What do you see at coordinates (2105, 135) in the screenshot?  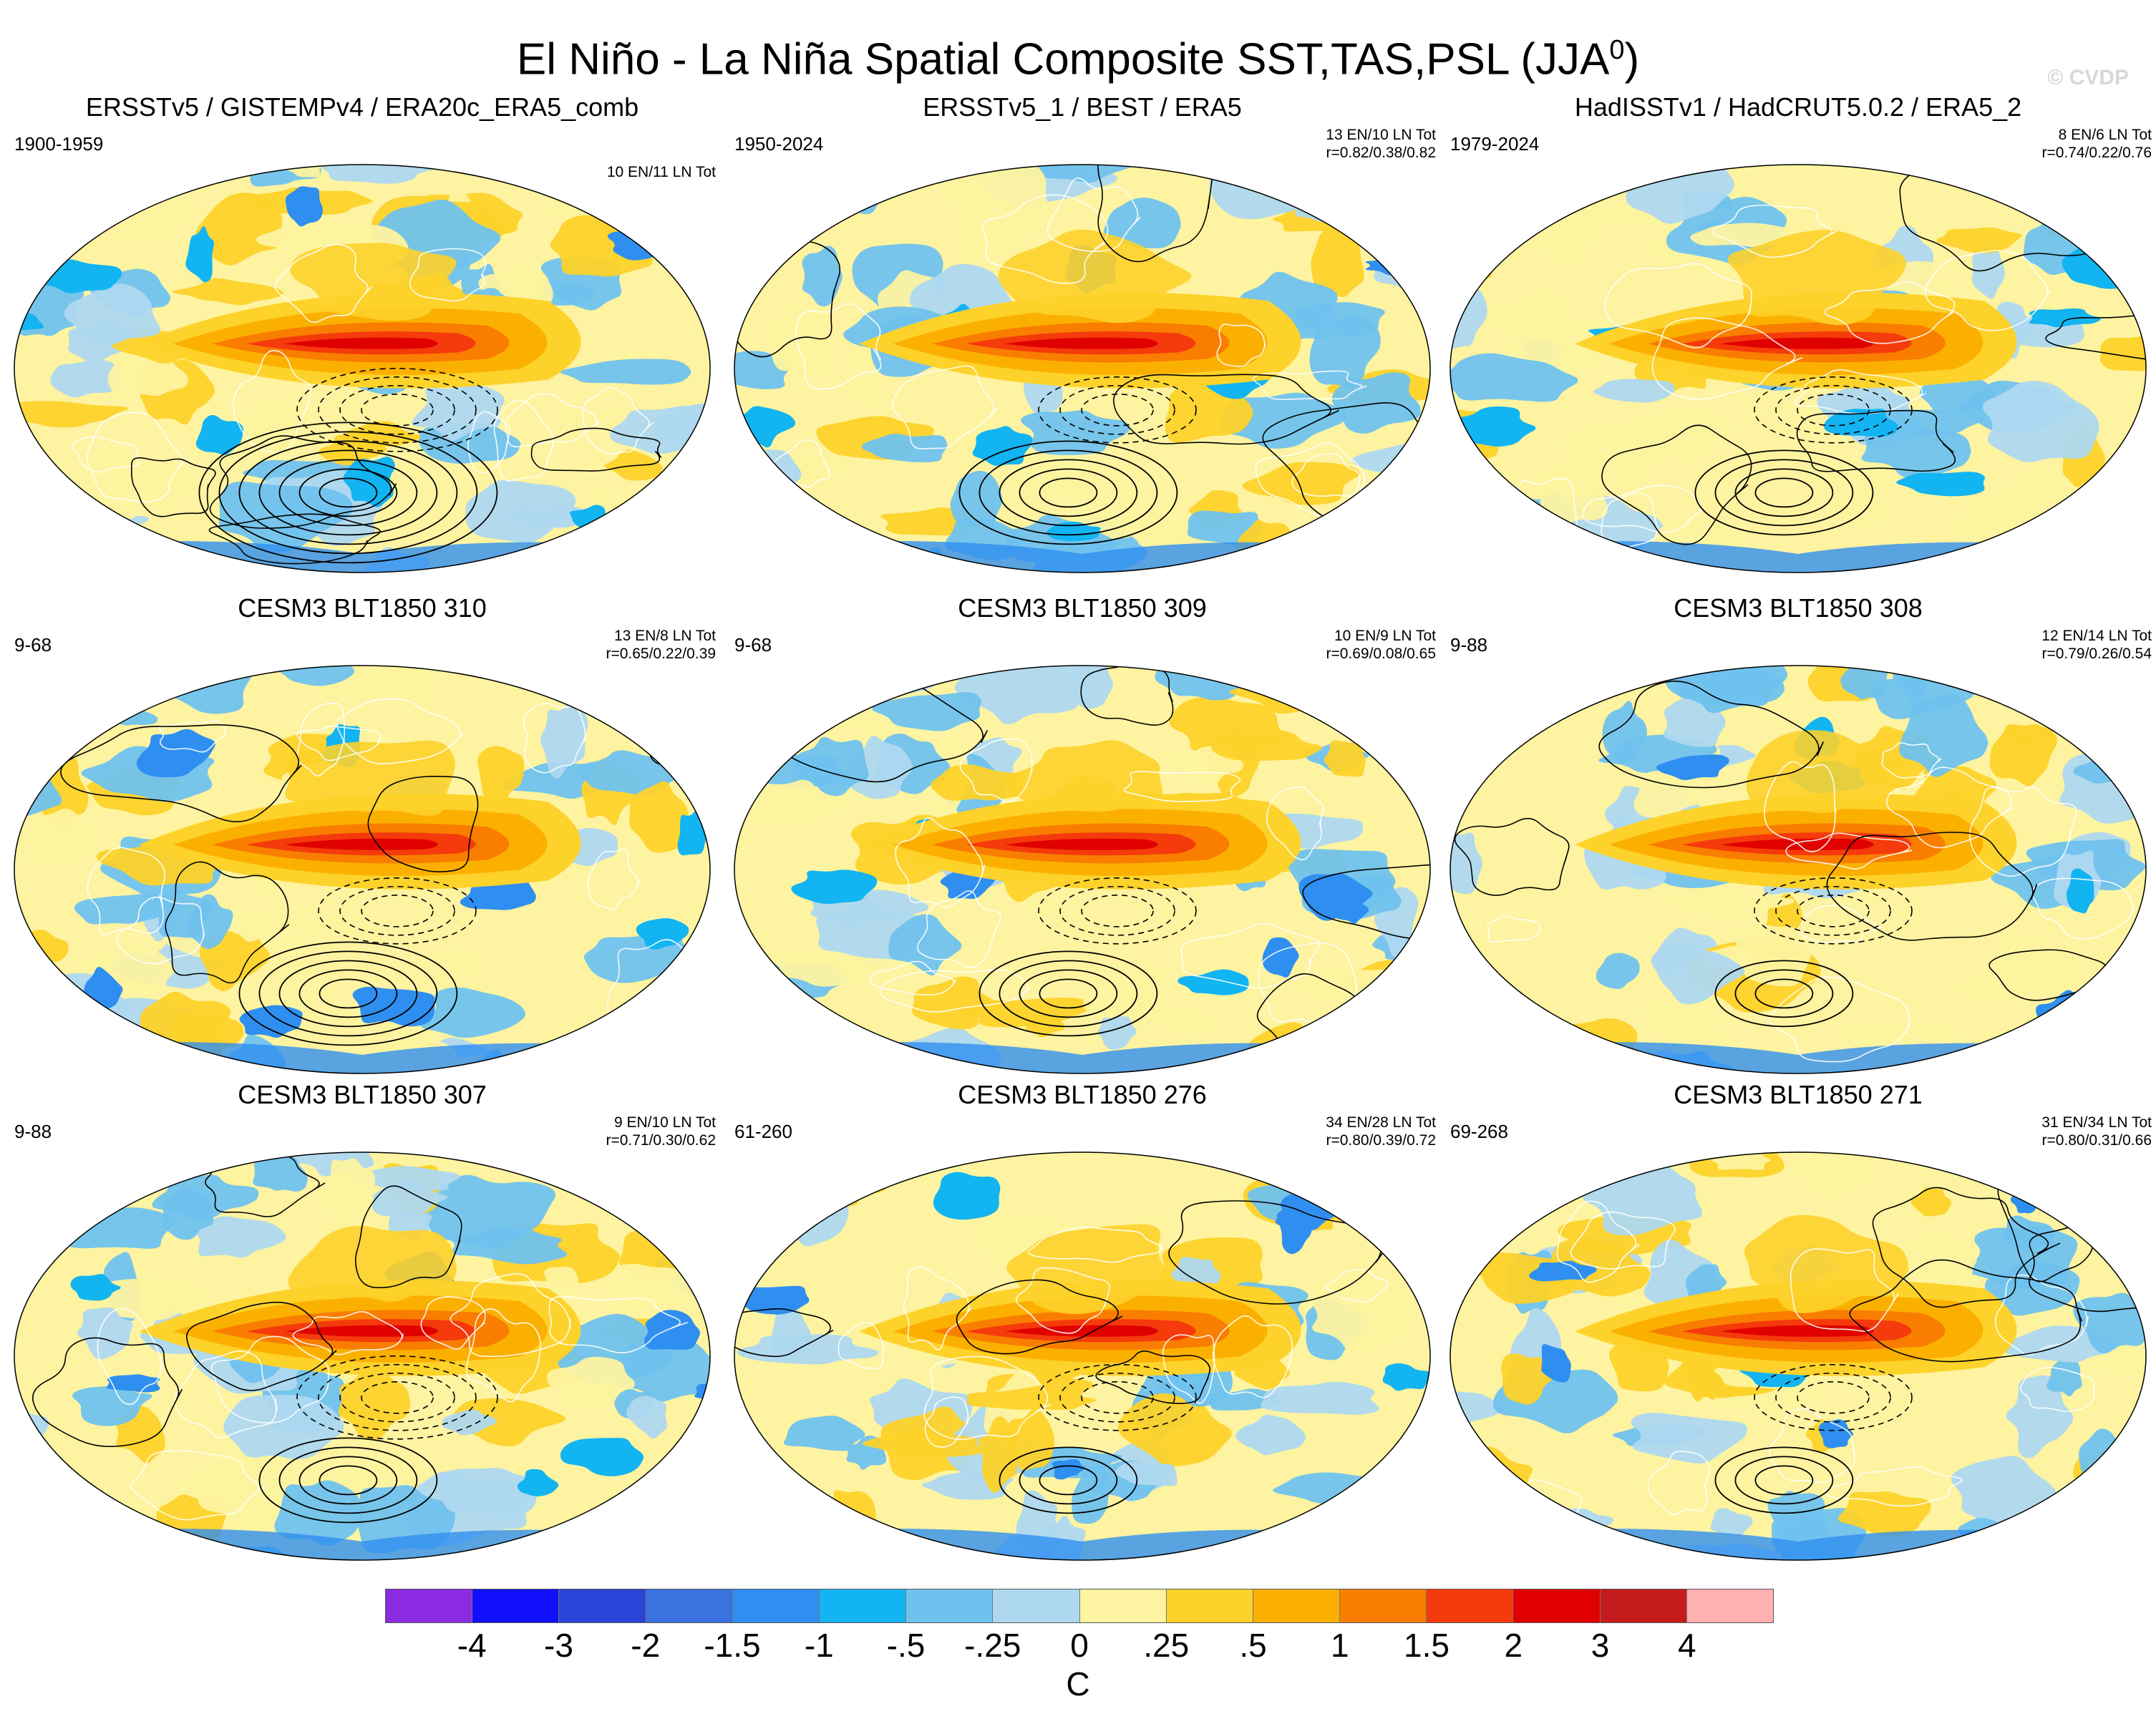 I see `event-count: 8 EN/6 LN Tot` at bounding box center [2105, 135].